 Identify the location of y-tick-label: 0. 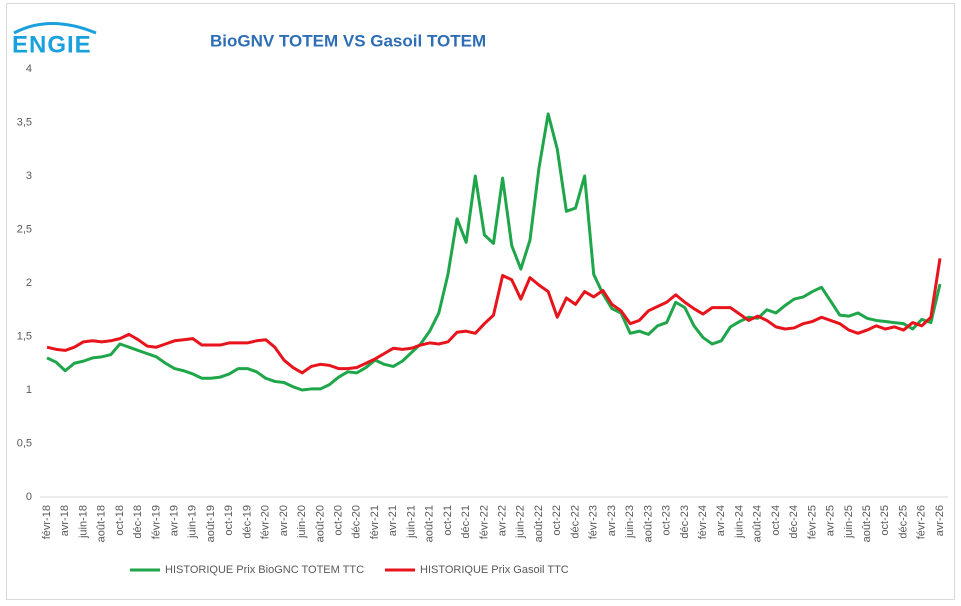
(29, 497).